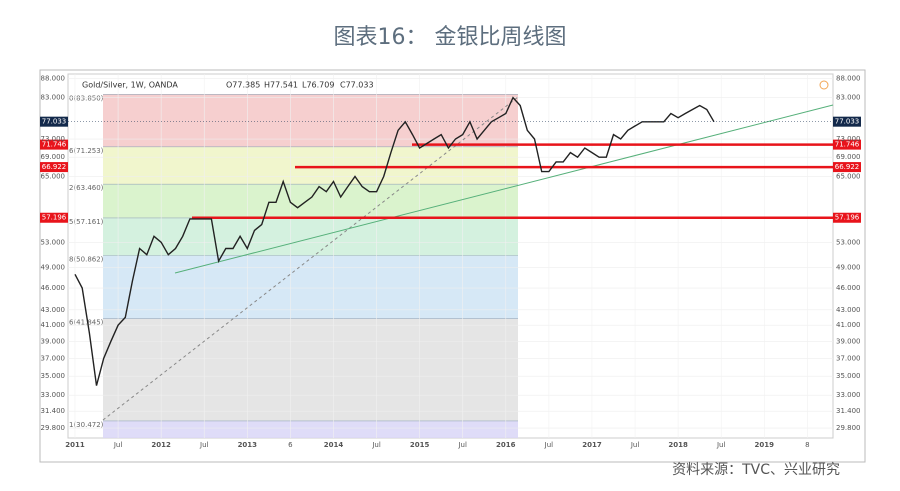  Describe the element at coordinates (765, 445) in the screenshot. I see `x-tick-label: 2019` at that location.